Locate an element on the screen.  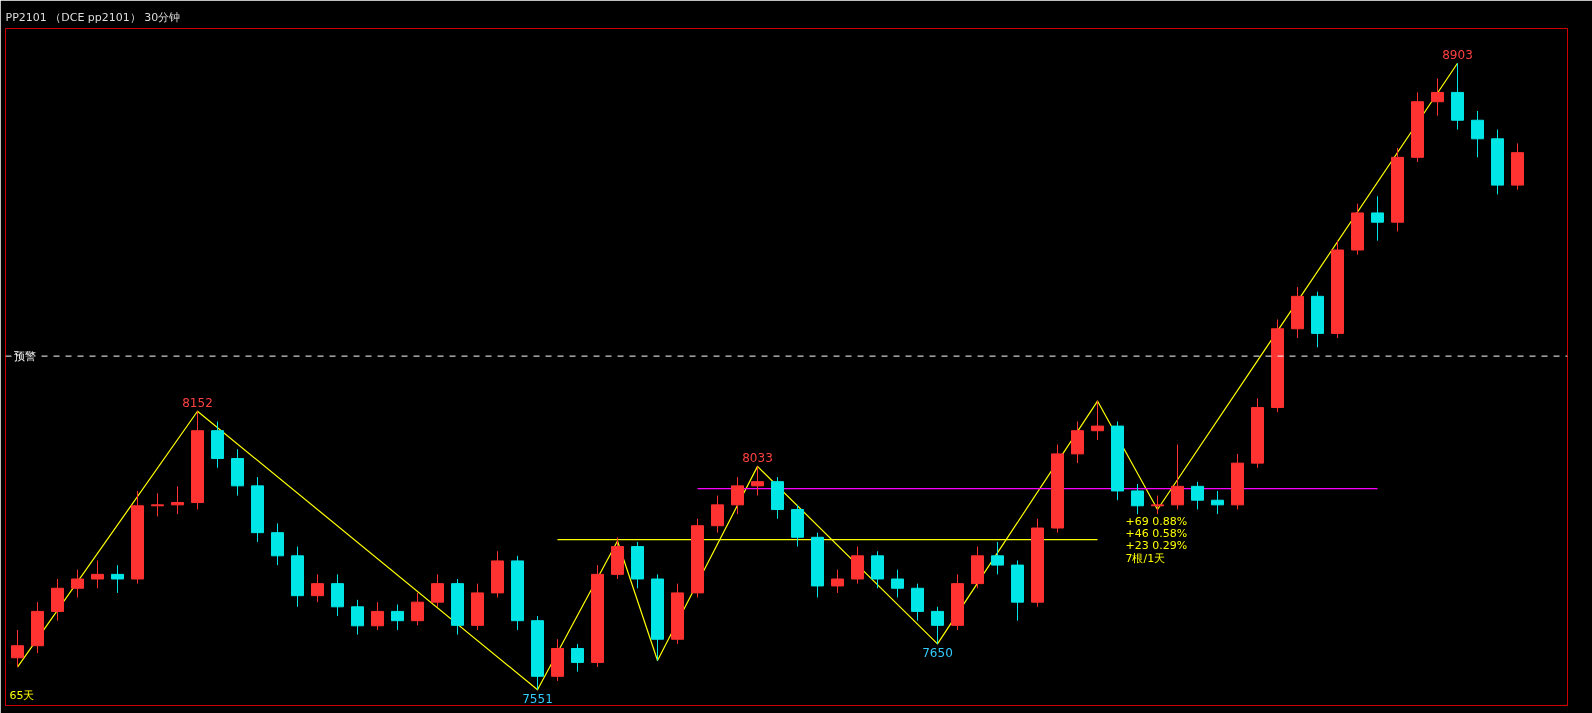
annotation: +69 0.88% is located at coordinates (1156, 522).